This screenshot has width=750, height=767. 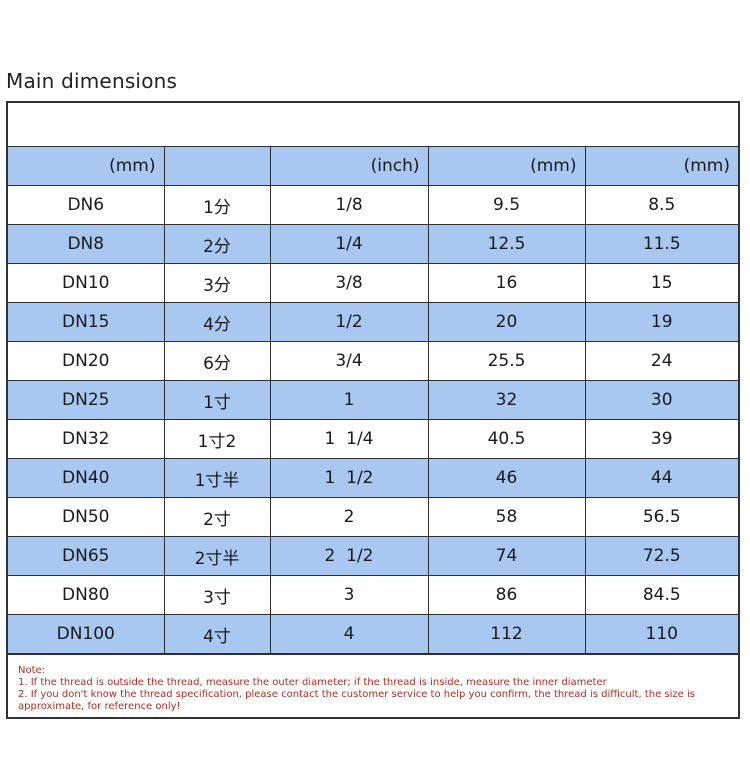 I want to click on cell-outer-diameter: 58, so click(x=506, y=517).